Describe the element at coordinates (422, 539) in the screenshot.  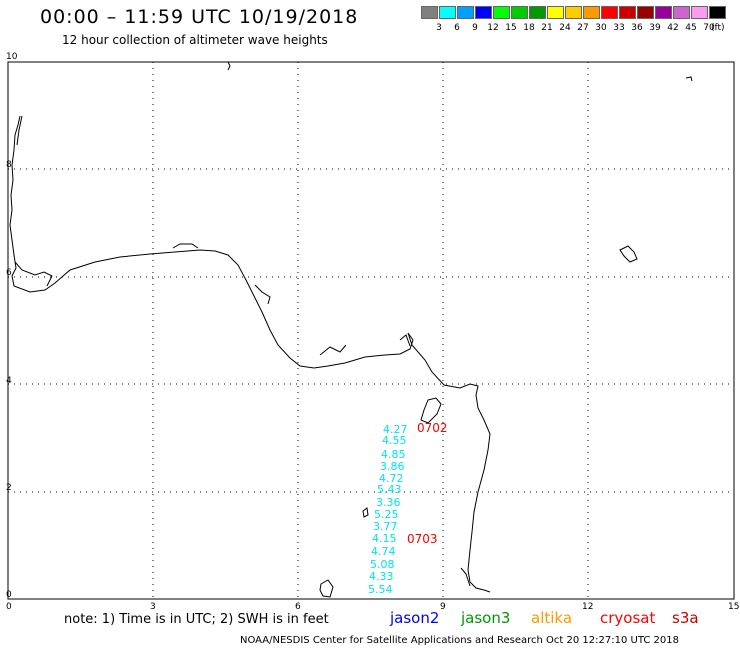
I see `pass-time-label: 0703` at that location.